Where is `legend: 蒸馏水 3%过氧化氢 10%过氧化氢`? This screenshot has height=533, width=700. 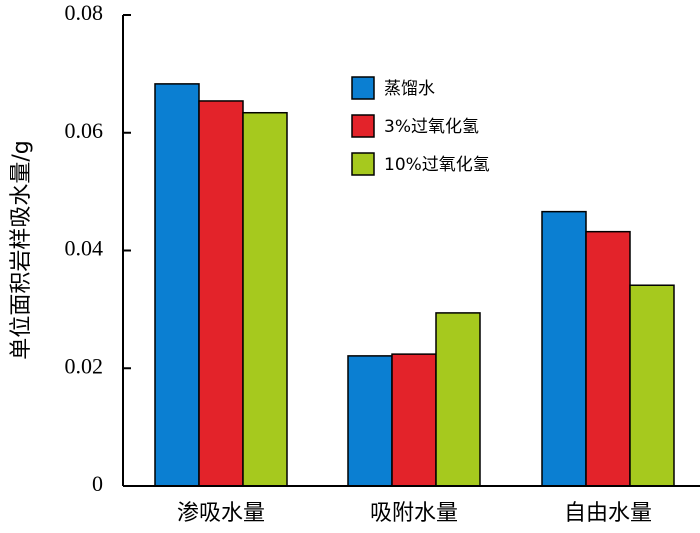
legend: 蒸馏水 3%过氧化氢 10%过氧化氢 is located at coordinates (420, 126).